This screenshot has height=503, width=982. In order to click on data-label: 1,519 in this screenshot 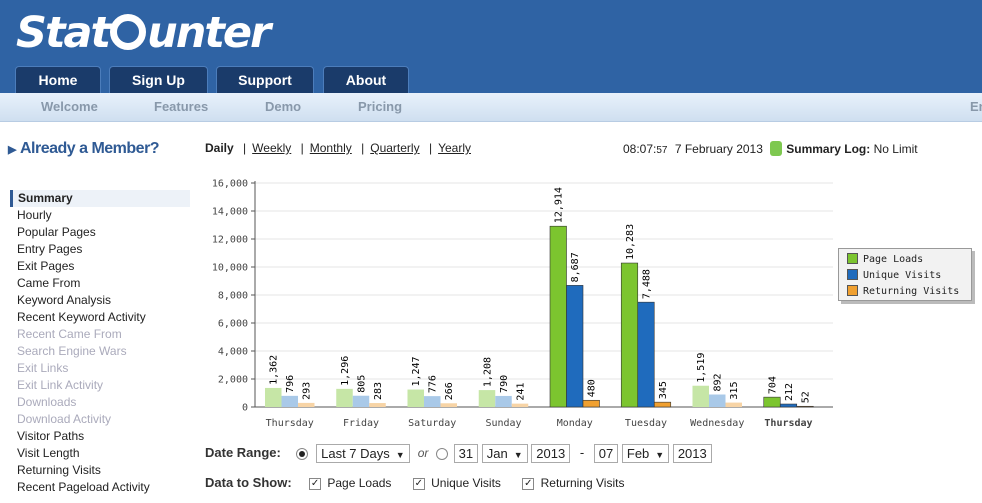, I will do `click(701, 368)`.